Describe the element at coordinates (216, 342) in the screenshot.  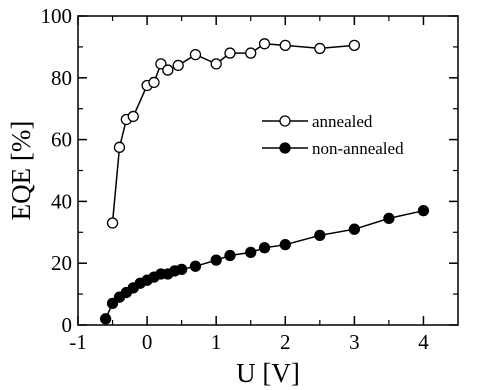
I see `x-tick-label: 1` at that location.